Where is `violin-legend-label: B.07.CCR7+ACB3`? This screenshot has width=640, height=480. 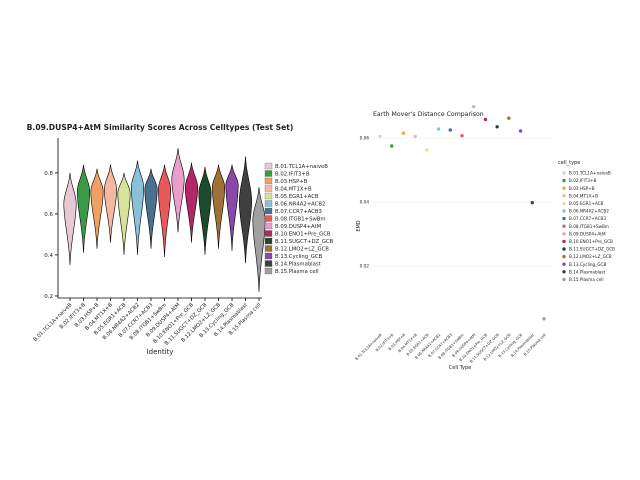
violin-legend-label: B.07.CCR7+ACB3 is located at coordinates (298, 212).